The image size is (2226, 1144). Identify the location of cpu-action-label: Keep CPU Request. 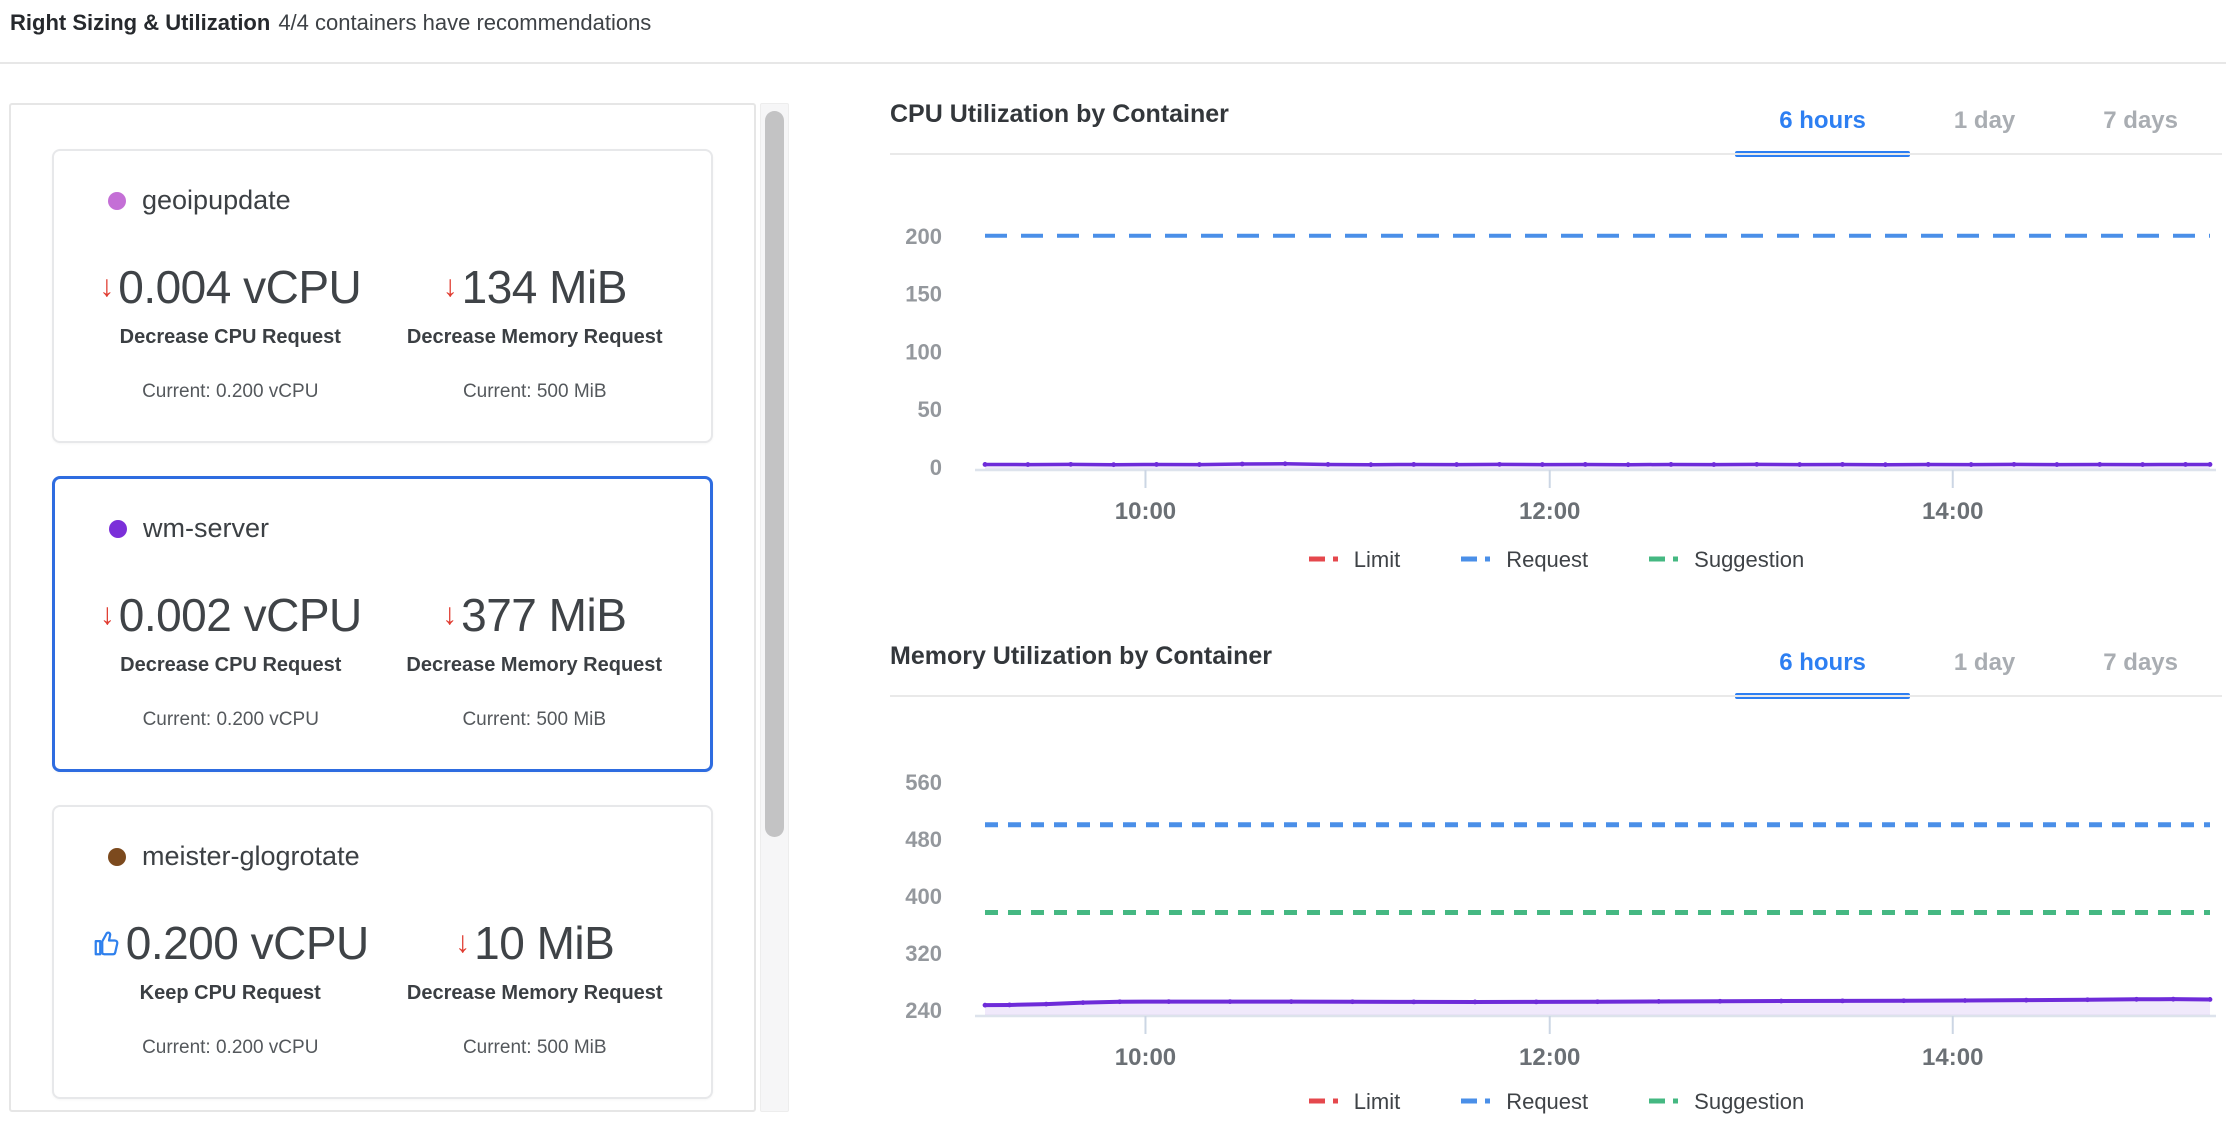
(230, 993).